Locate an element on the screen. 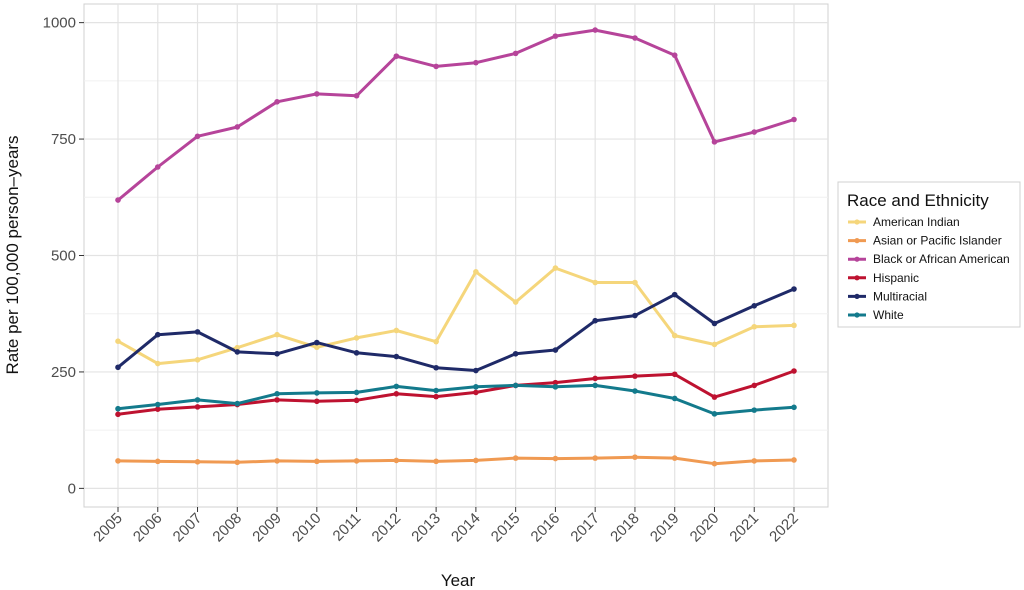  legend-key-point-multiracial is located at coordinates (857, 296).